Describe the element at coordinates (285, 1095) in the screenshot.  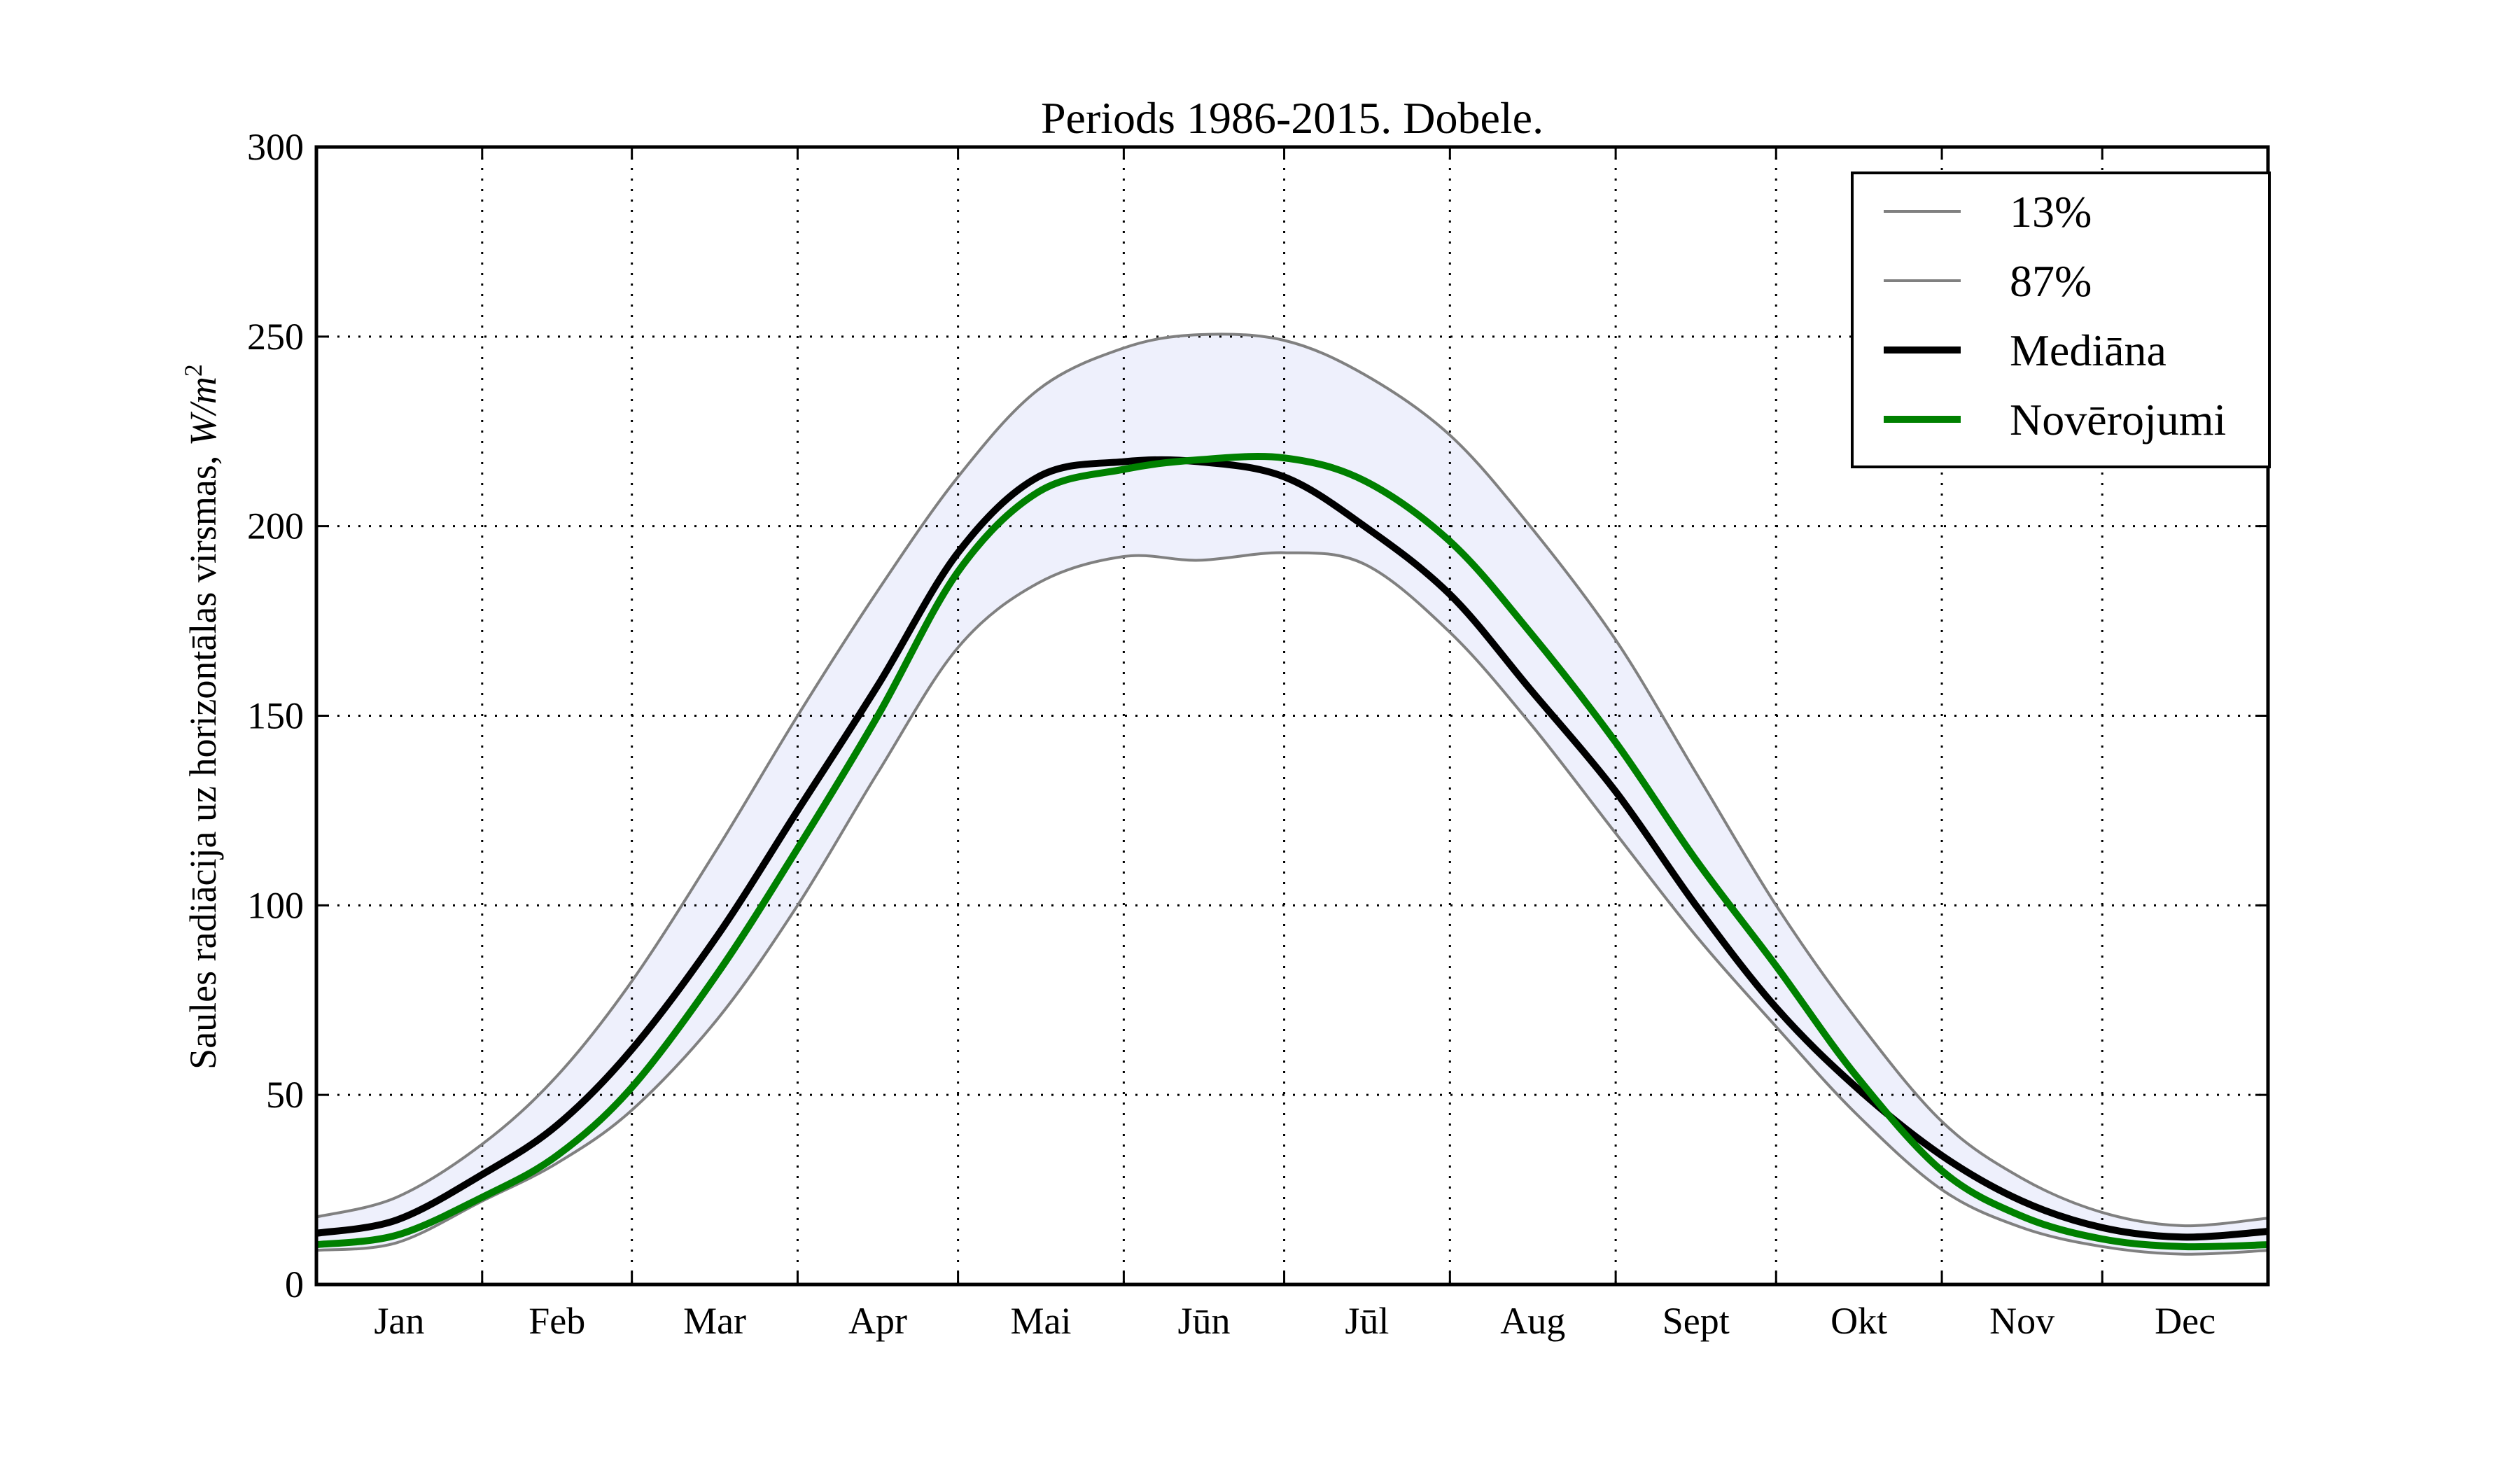
I see `y-tick-label: 50` at that location.